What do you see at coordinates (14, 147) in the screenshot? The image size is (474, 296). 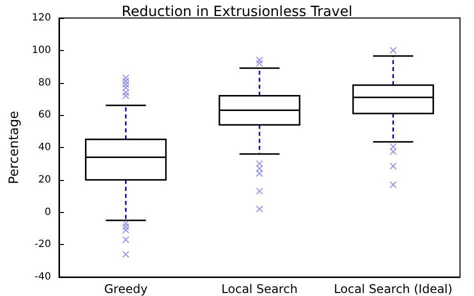 I see `y-axis-title: Percentage` at bounding box center [14, 147].